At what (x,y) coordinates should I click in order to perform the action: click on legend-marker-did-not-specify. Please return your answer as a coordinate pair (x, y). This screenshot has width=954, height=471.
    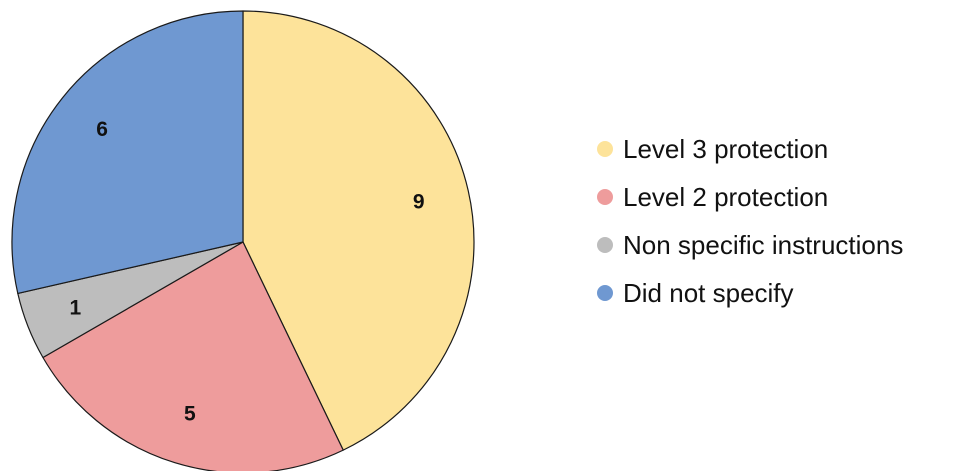
    Looking at the image, I should click on (605, 293).